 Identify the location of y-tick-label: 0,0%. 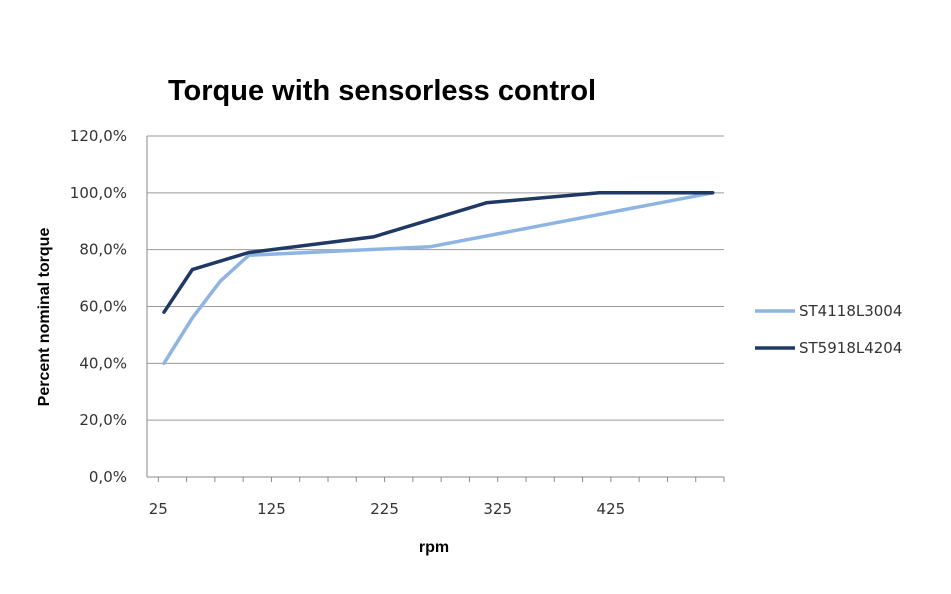
(108, 477).